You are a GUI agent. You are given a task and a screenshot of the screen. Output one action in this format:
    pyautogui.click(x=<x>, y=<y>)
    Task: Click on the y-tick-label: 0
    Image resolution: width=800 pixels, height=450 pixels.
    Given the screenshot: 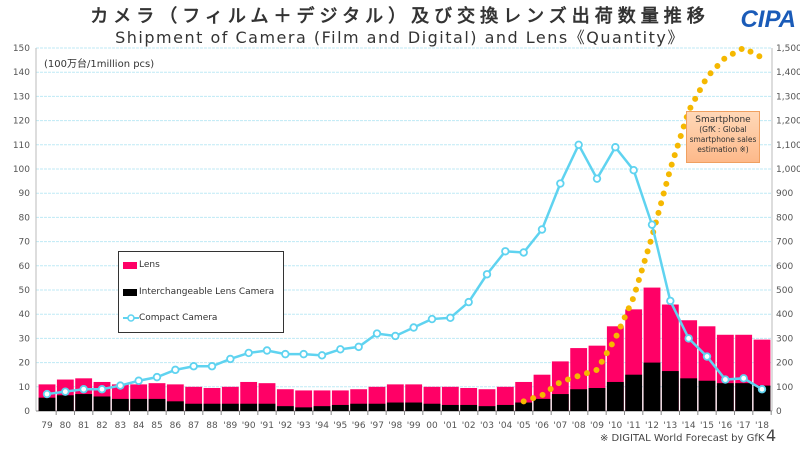 What is the action you would take?
    pyautogui.click(x=27, y=412)
    